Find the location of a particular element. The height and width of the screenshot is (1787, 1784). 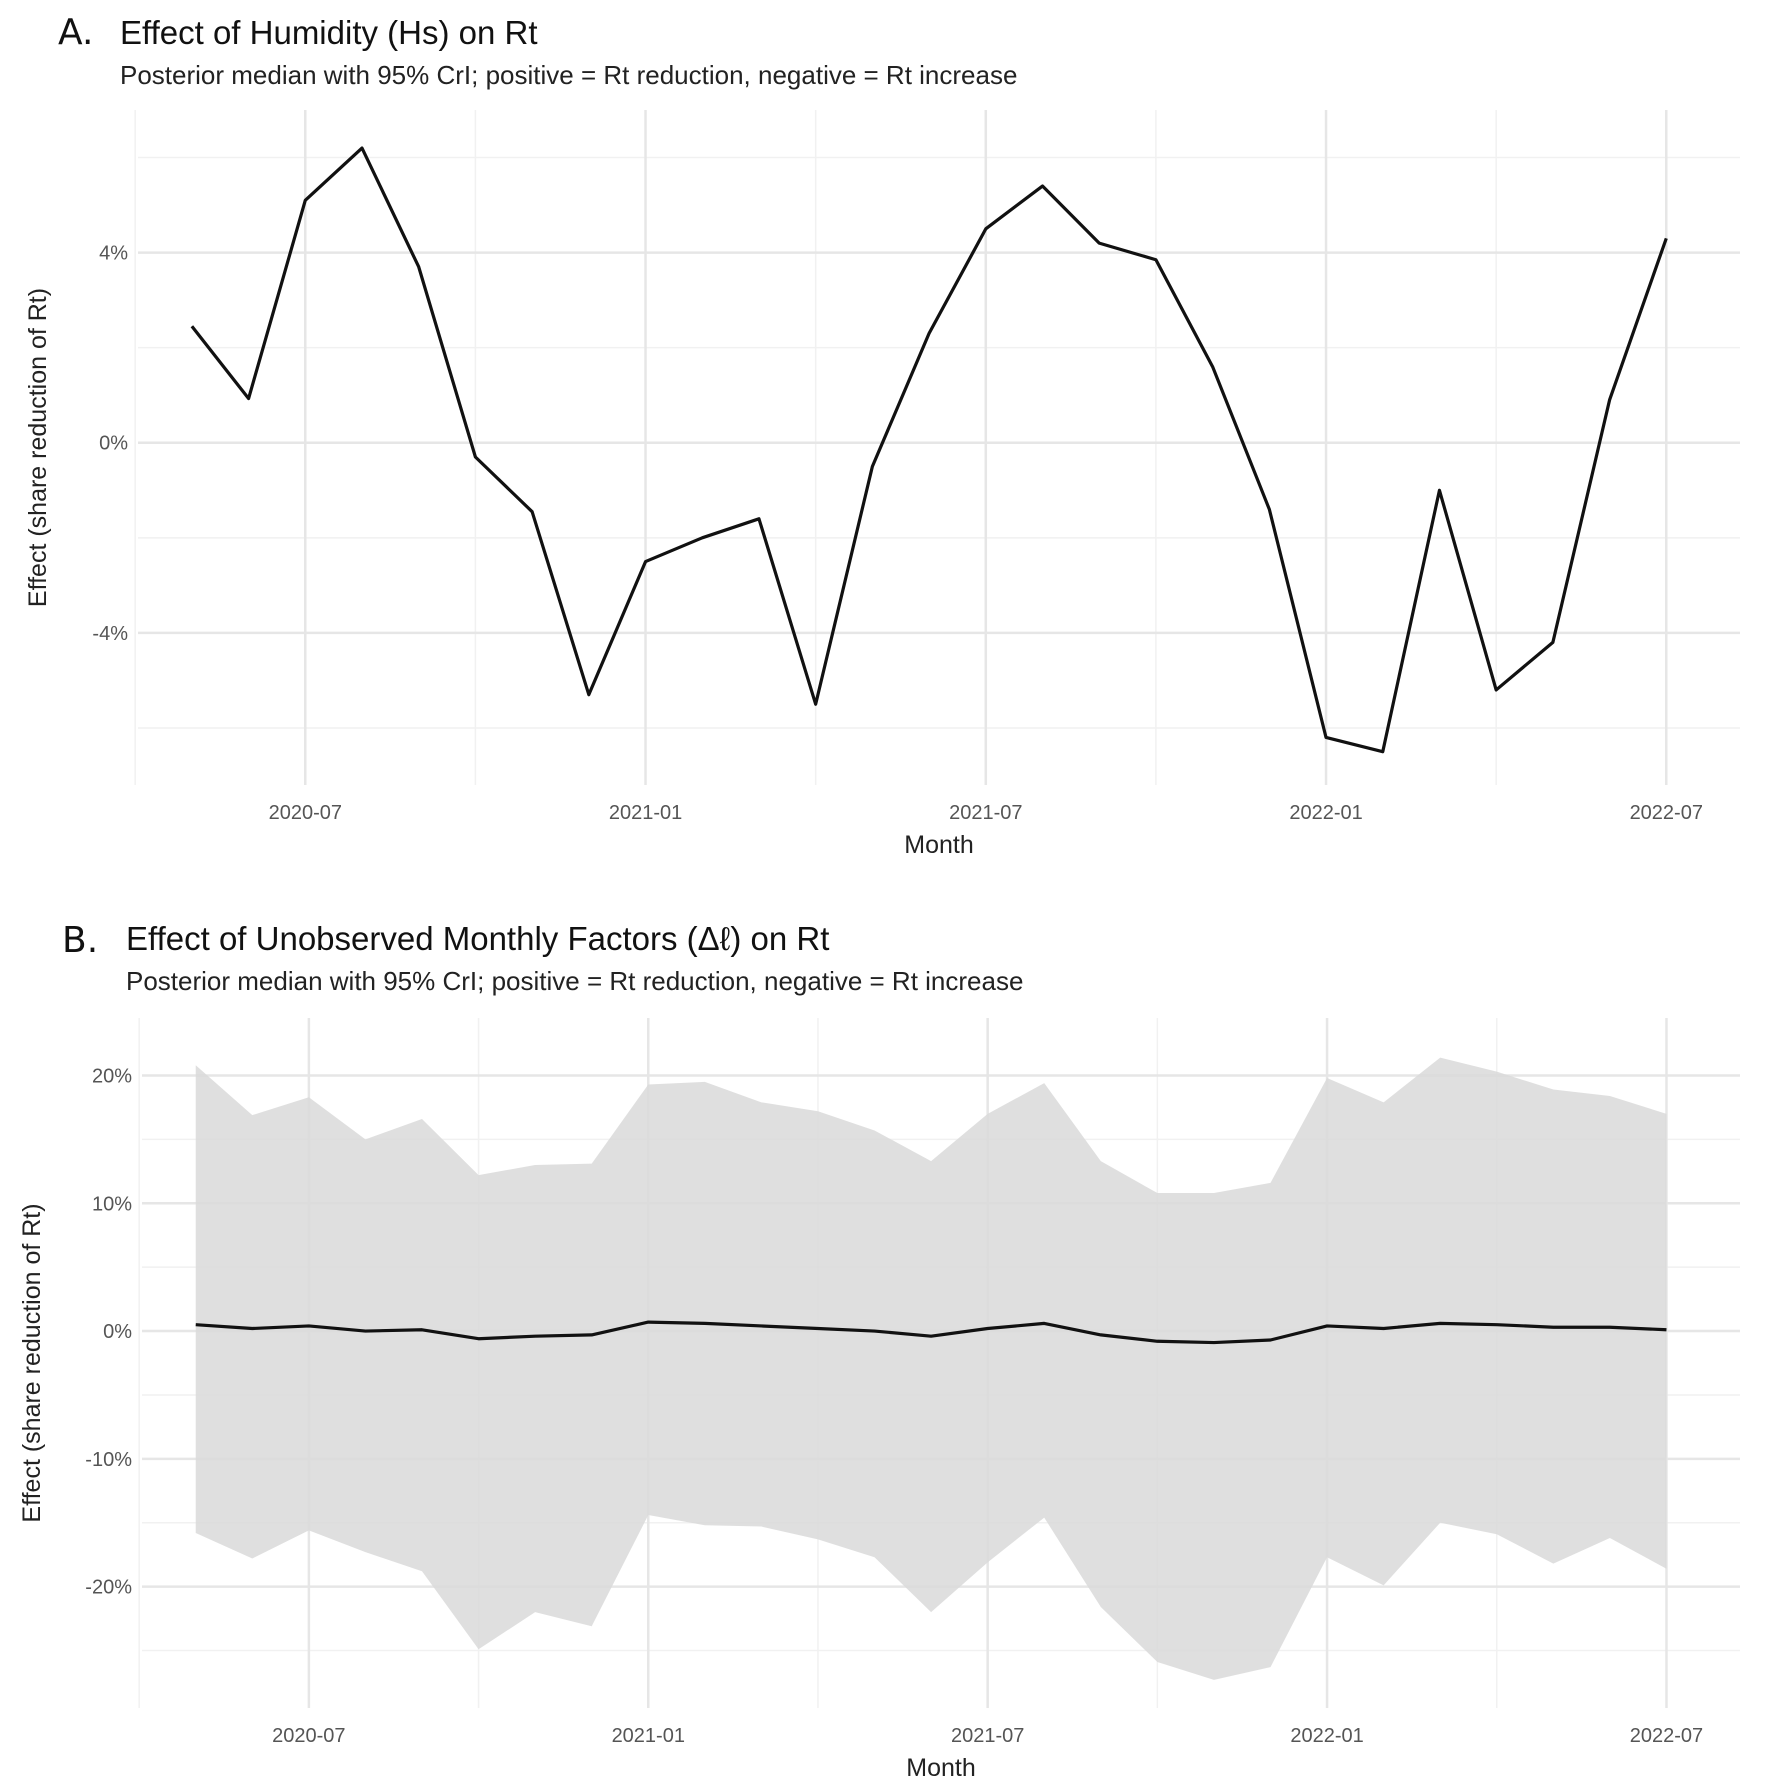

median-line is located at coordinates (931, 1332).